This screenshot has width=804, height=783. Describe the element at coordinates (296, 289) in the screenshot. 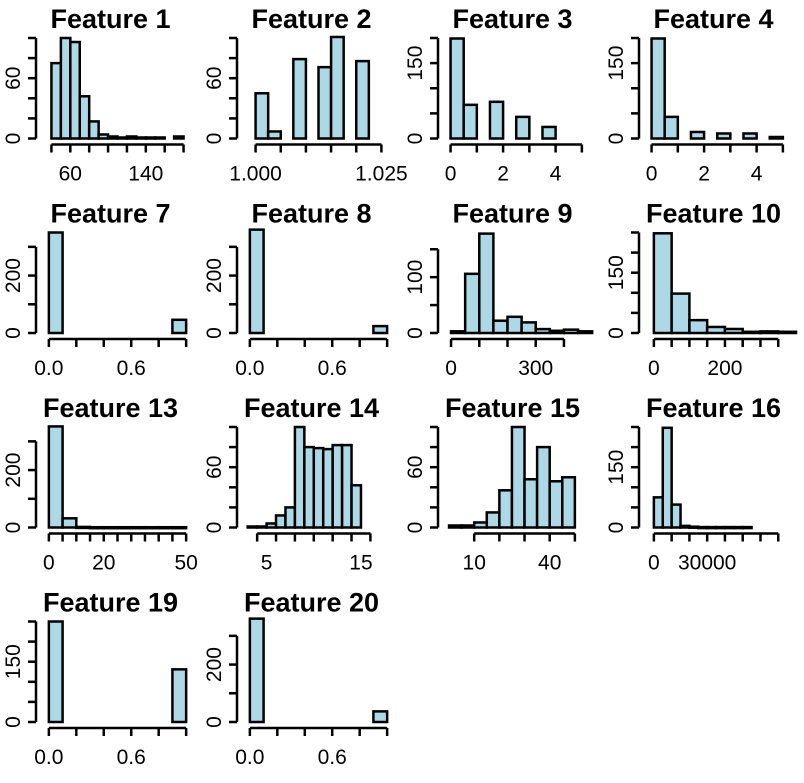

I see `histogram-panel: Feature 8 0 200 0.0 0.6` at that location.